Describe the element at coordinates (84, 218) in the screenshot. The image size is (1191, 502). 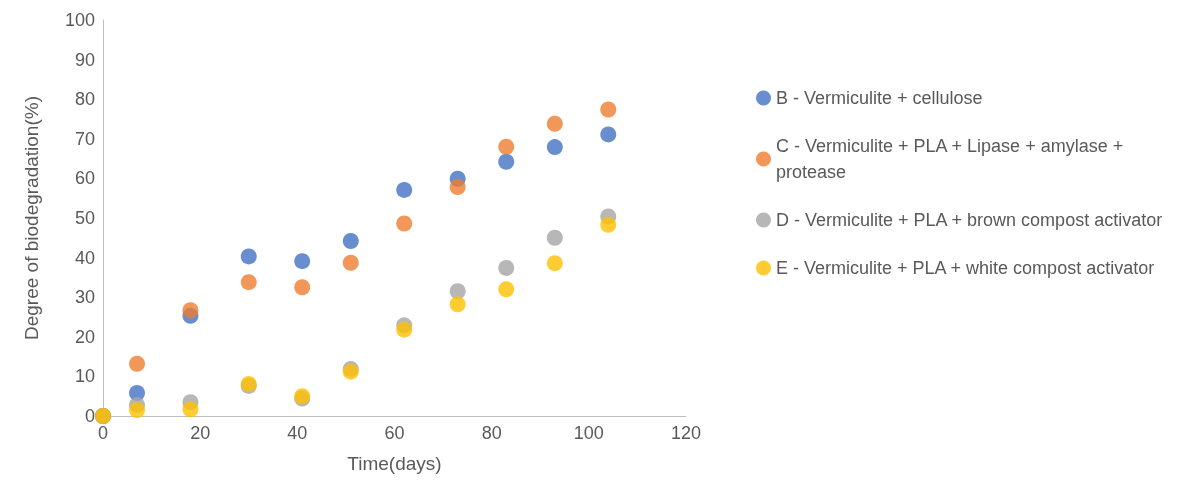
I see `y-tick-label: 50` at that location.